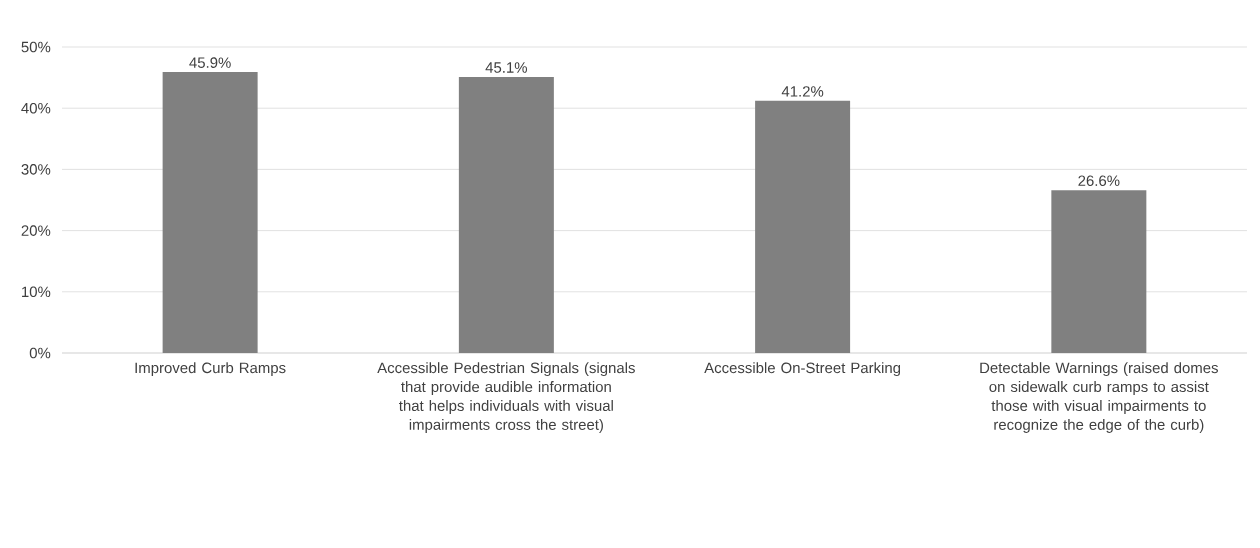 This screenshot has width=1260, height=548. Describe the element at coordinates (1099, 180) in the screenshot. I see `data-label: 26.6%` at that location.